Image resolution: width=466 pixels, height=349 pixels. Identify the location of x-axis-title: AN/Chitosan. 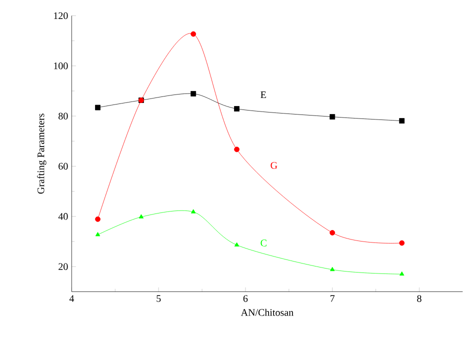
(267, 312).